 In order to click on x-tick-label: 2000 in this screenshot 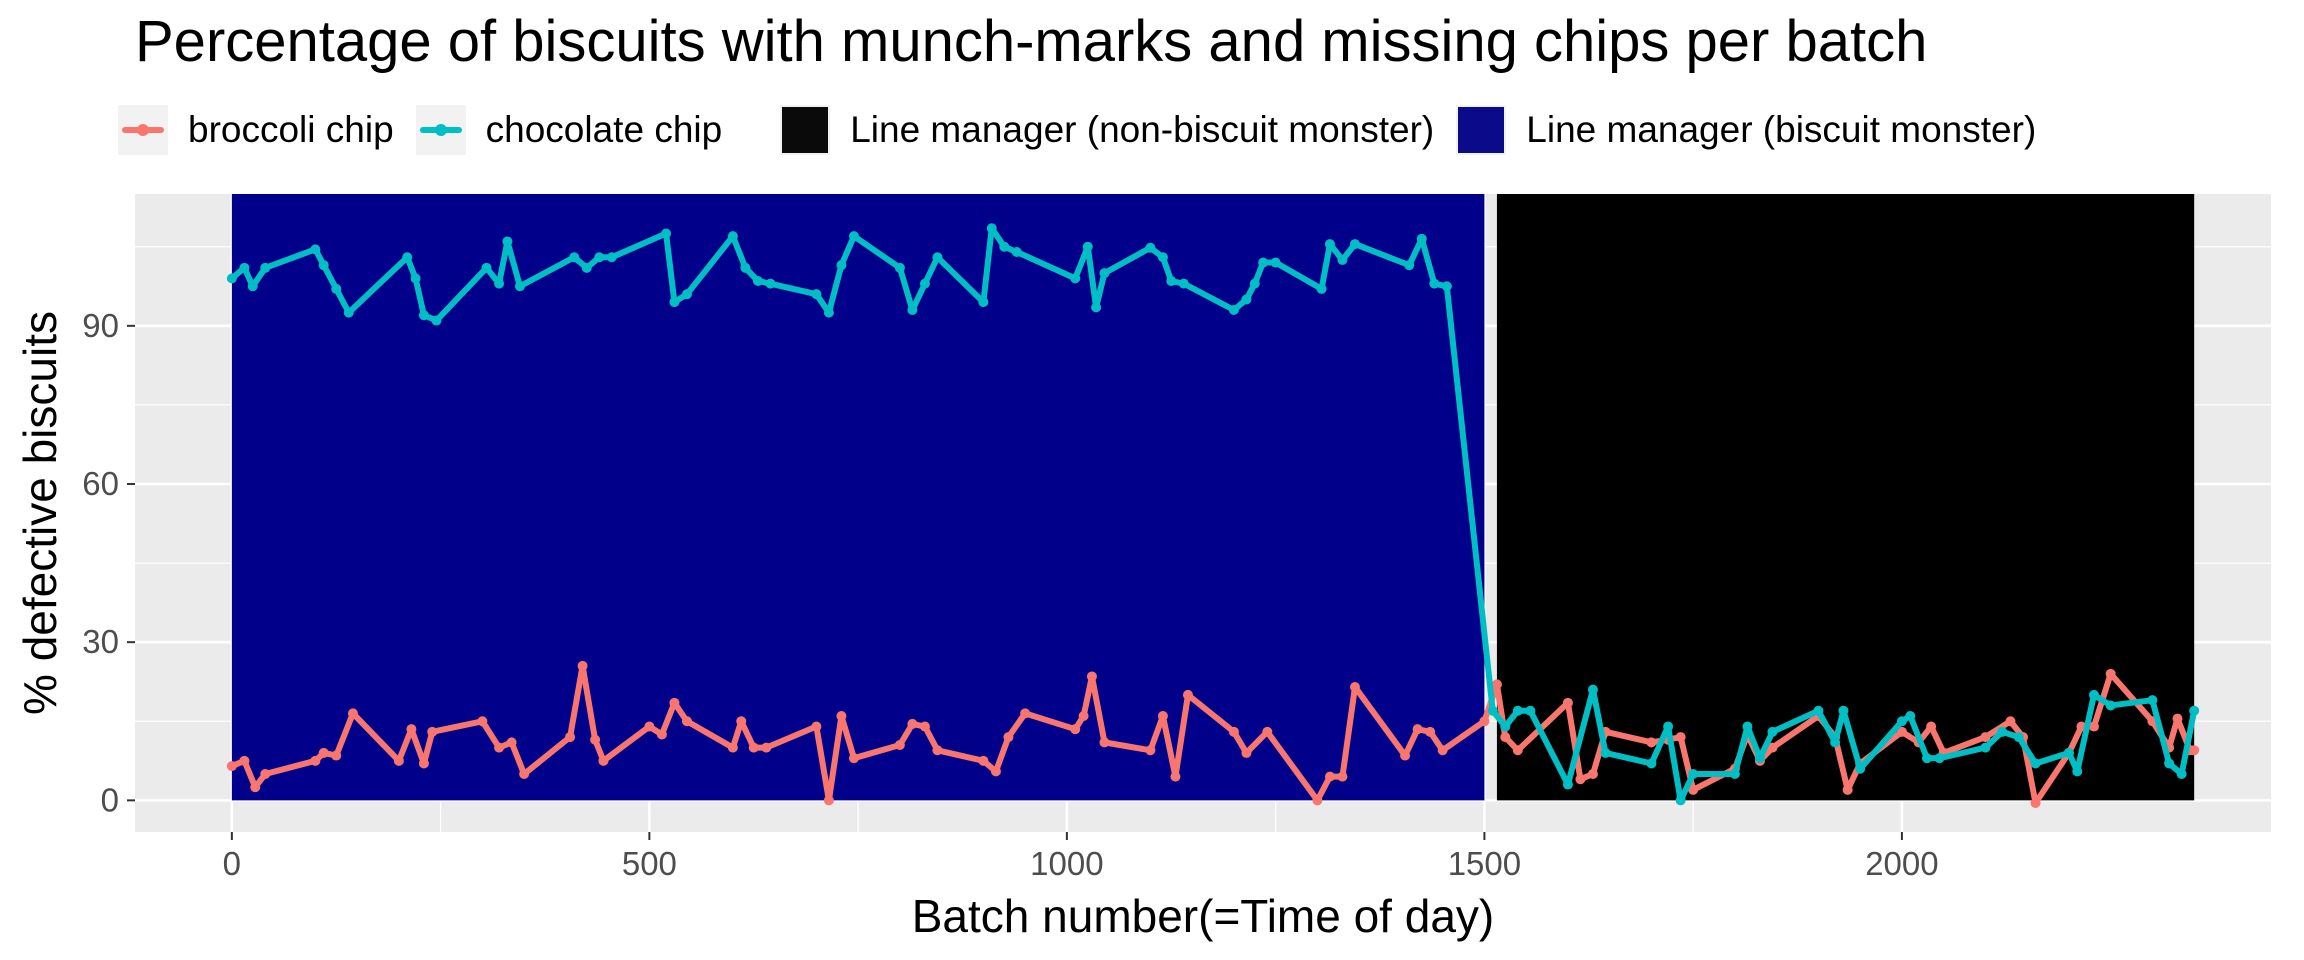, I will do `click(1901, 863)`.